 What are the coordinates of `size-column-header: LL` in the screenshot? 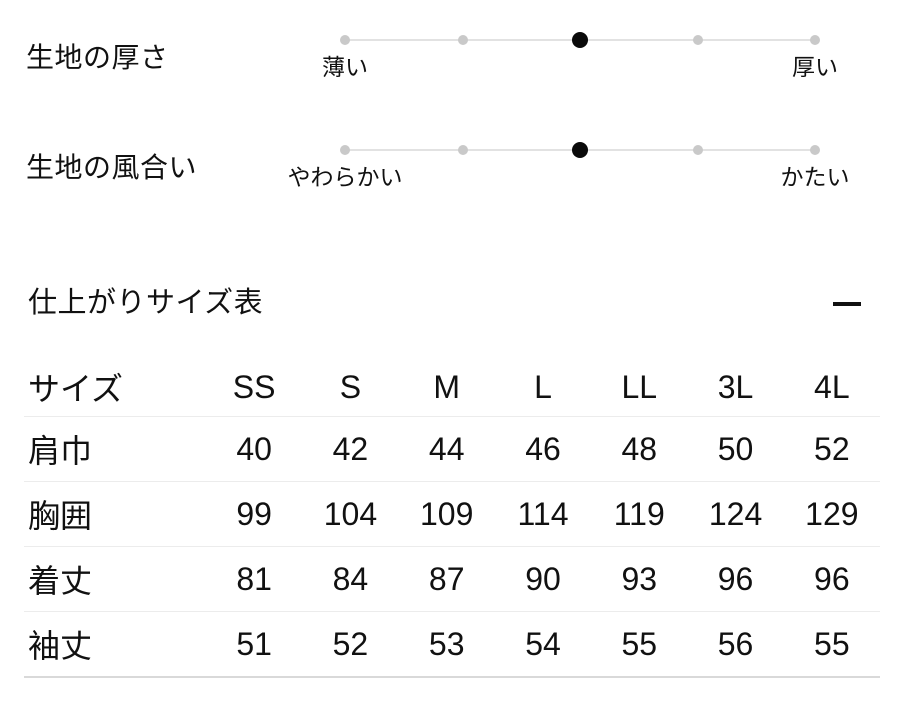 It's located at (639, 387).